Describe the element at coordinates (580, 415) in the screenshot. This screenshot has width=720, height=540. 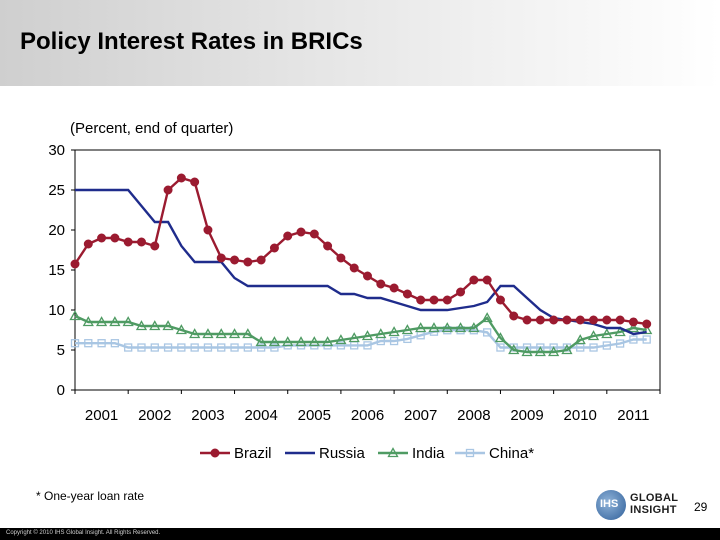
I see `x-tick-label: 2010` at that location.